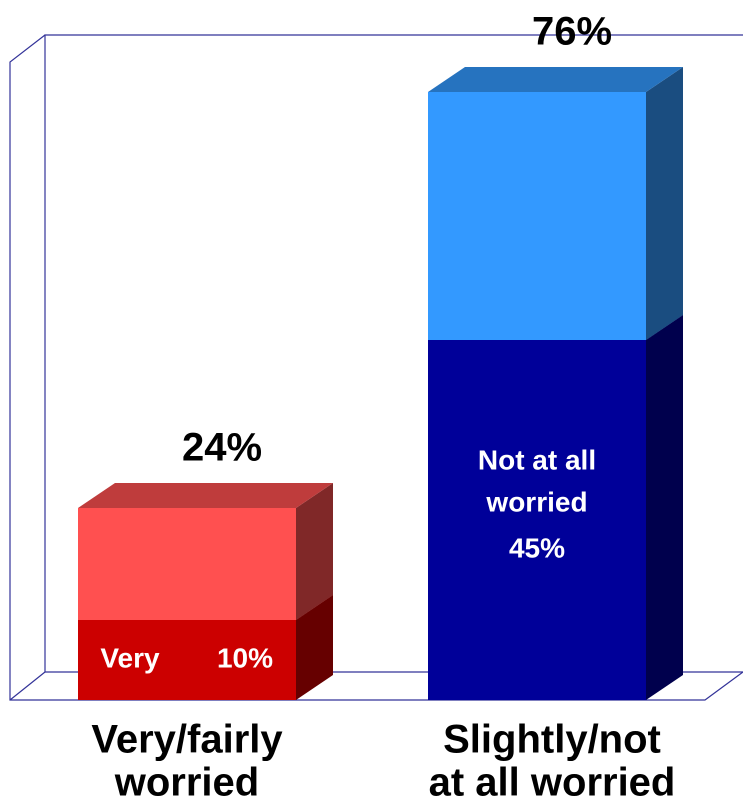 The width and height of the screenshot is (743, 802). What do you see at coordinates (245, 657) in the screenshot?
I see `segment-value-label: 10%` at bounding box center [245, 657].